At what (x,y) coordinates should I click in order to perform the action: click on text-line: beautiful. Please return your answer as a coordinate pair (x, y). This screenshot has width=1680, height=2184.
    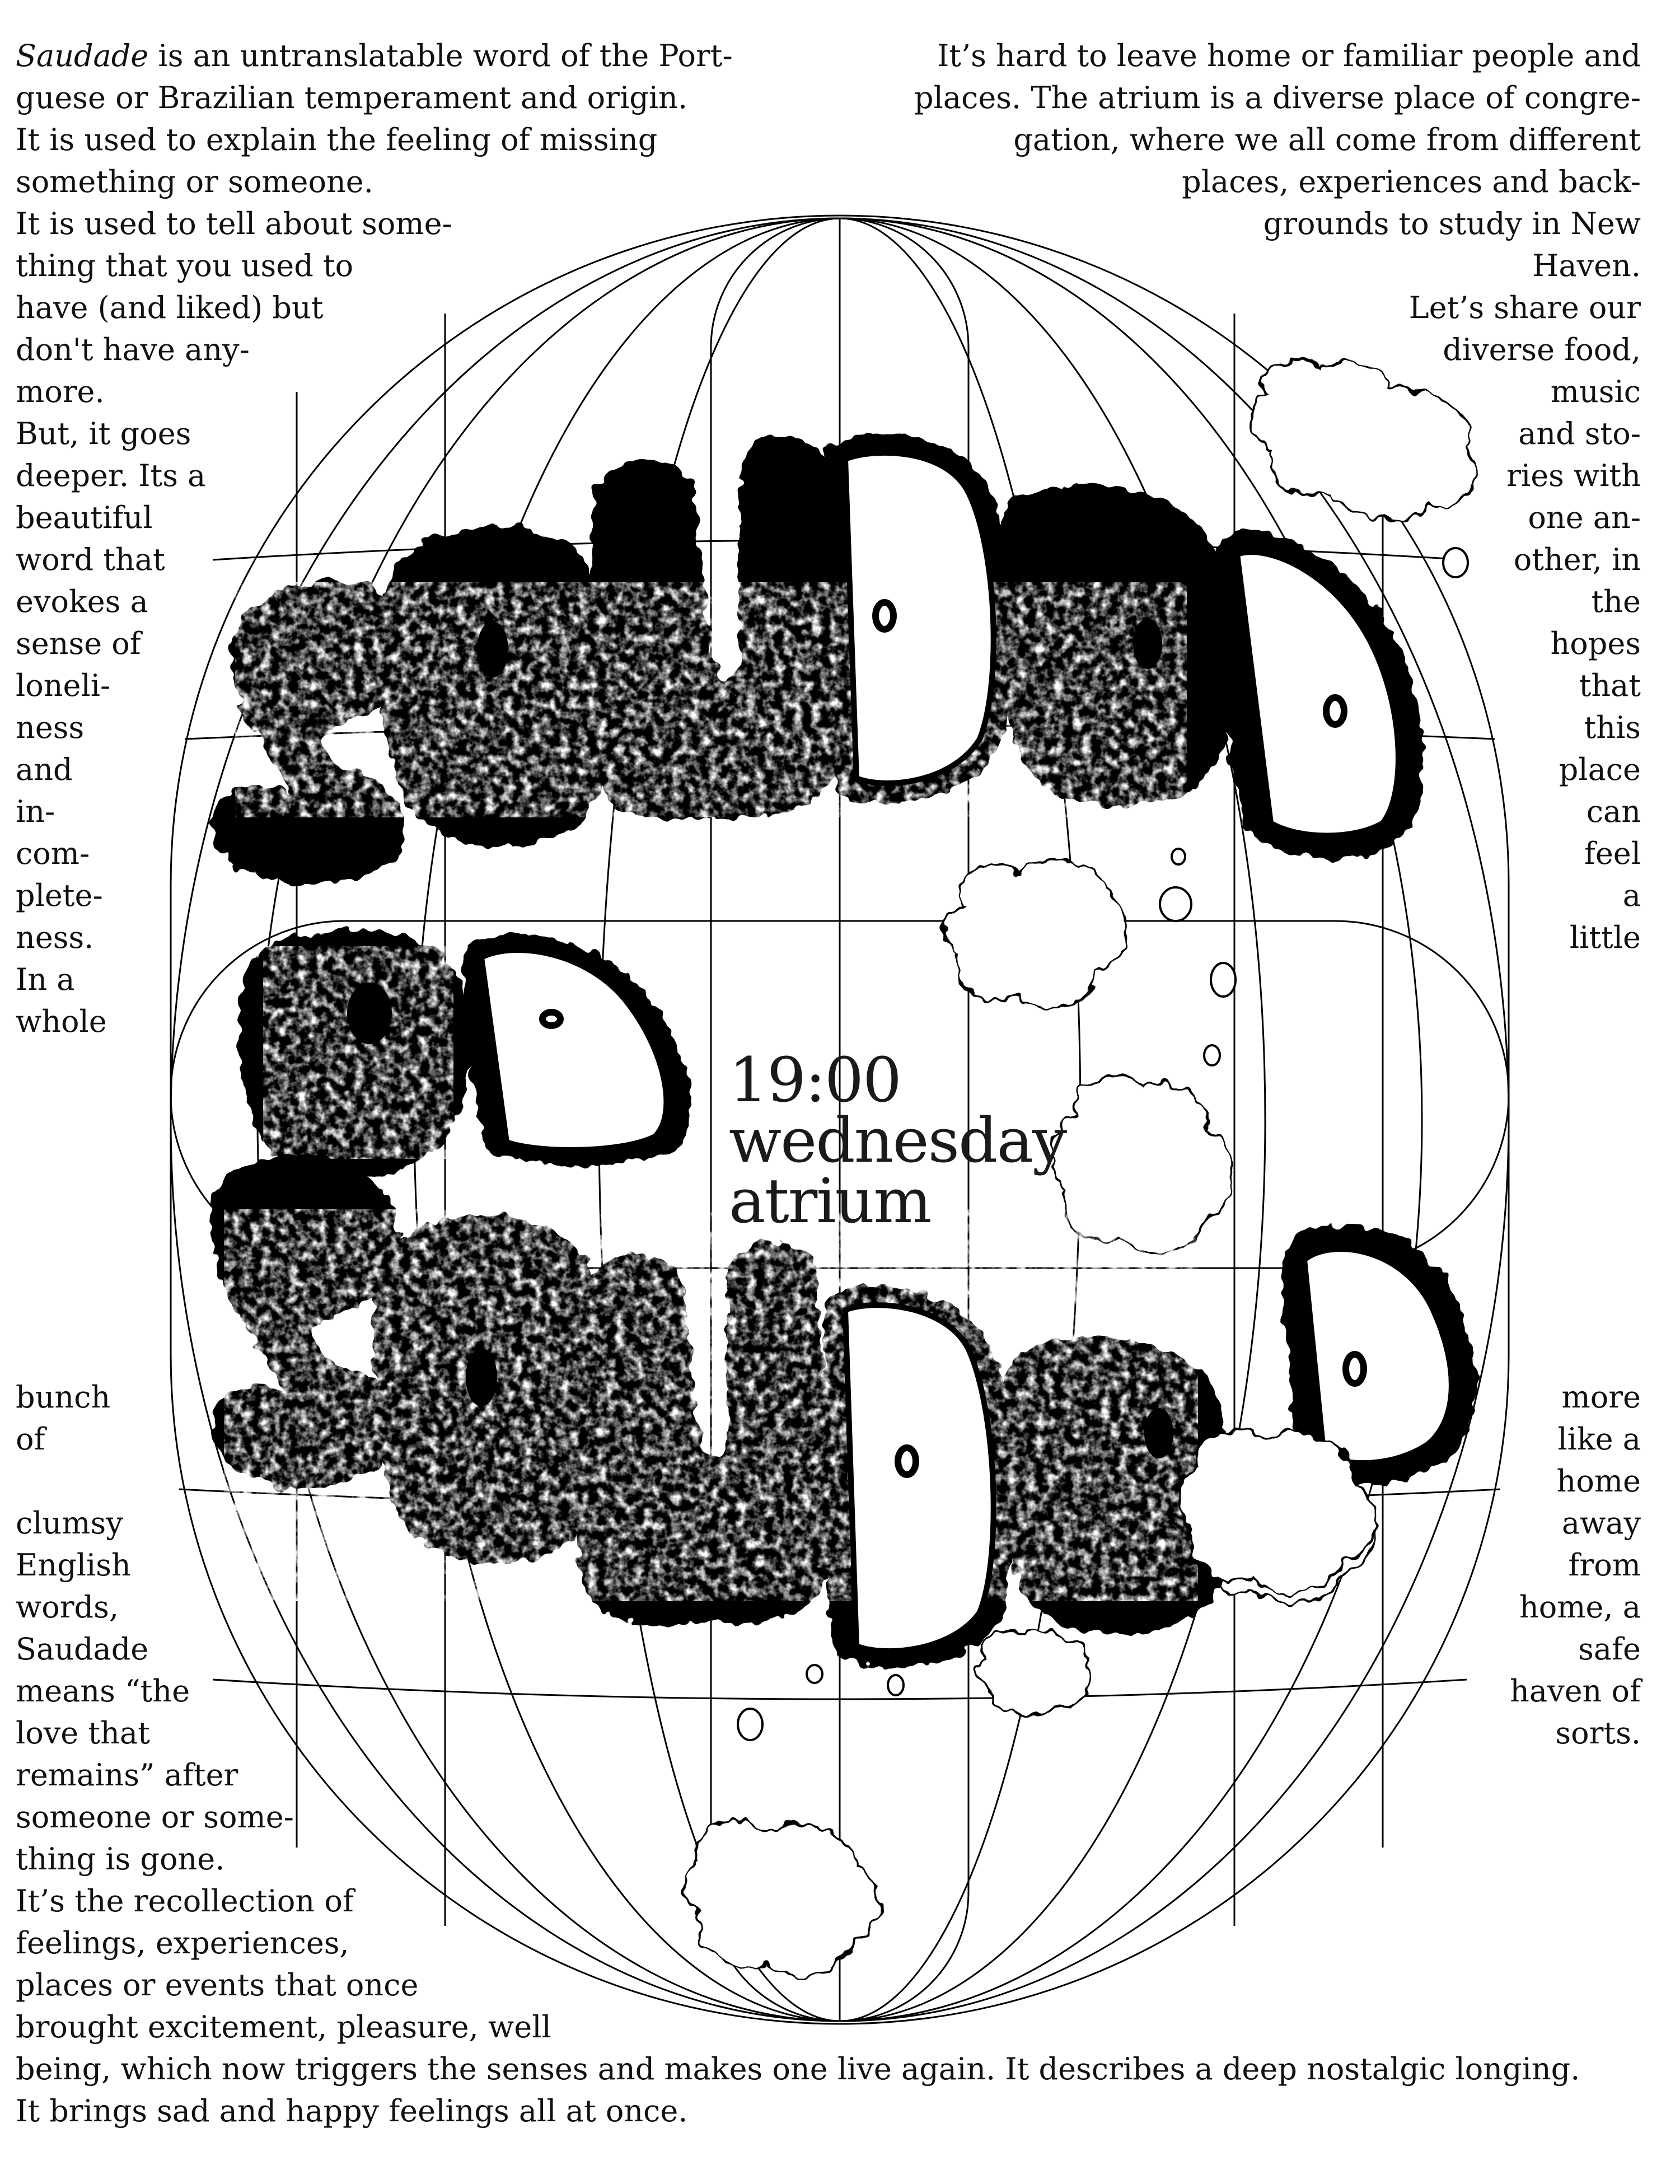
    Looking at the image, I should click on (84, 517).